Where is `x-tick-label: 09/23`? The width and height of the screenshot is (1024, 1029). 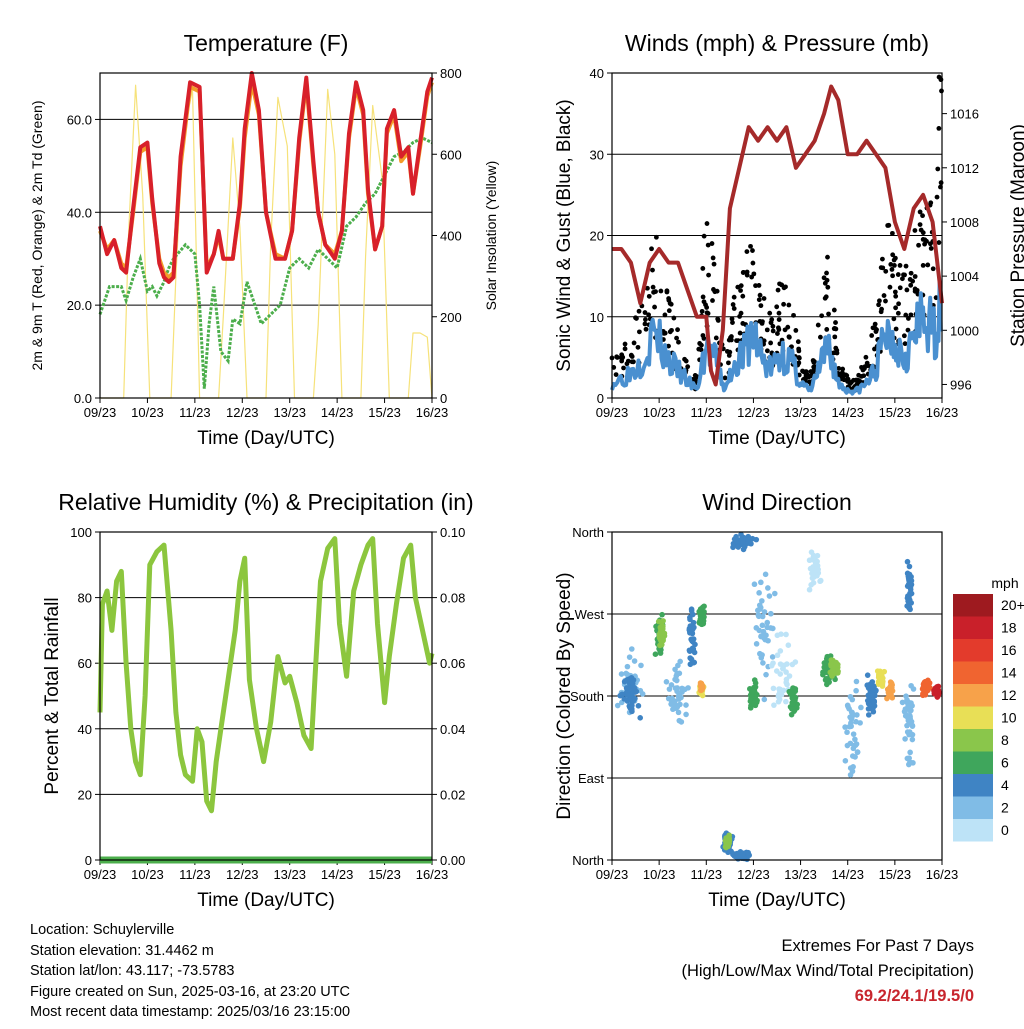 x-tick-label: 09/23 is located at coordinates (612, 874).